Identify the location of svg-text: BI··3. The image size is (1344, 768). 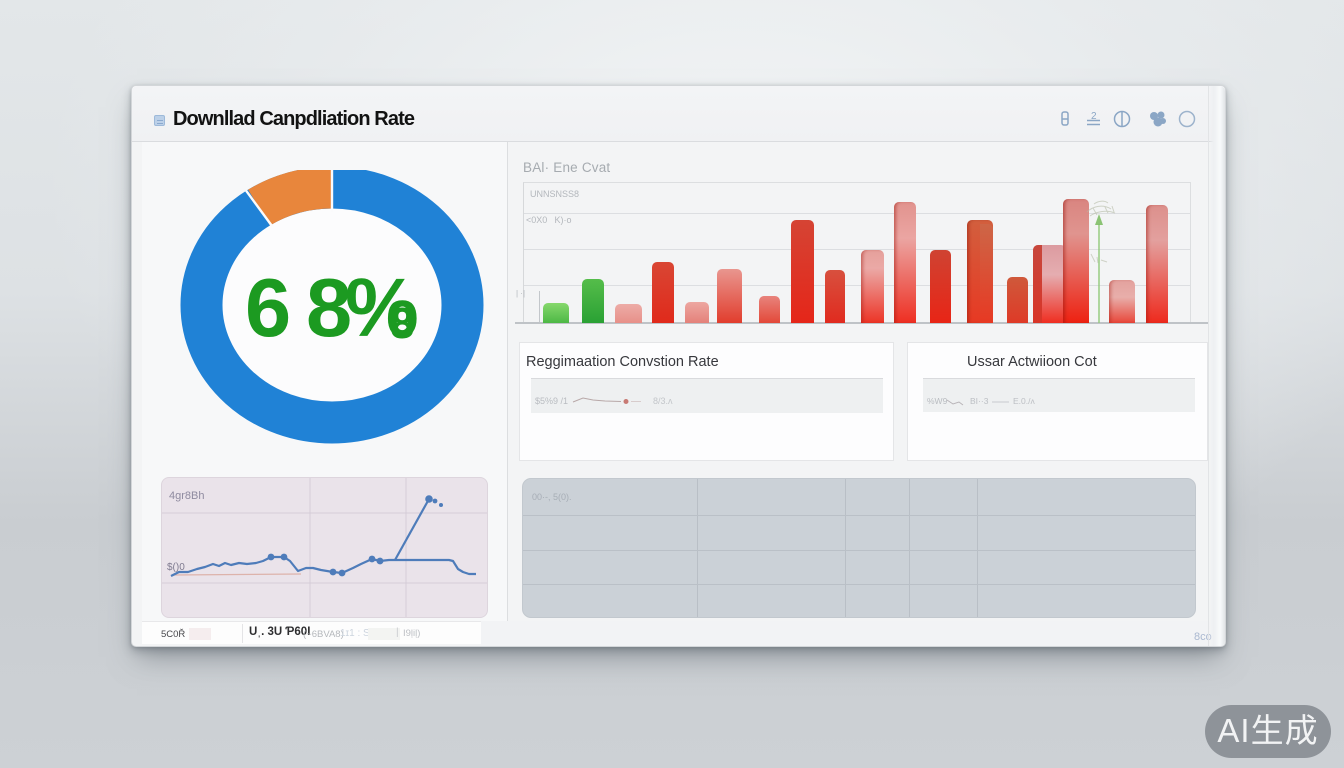
(979, 401).